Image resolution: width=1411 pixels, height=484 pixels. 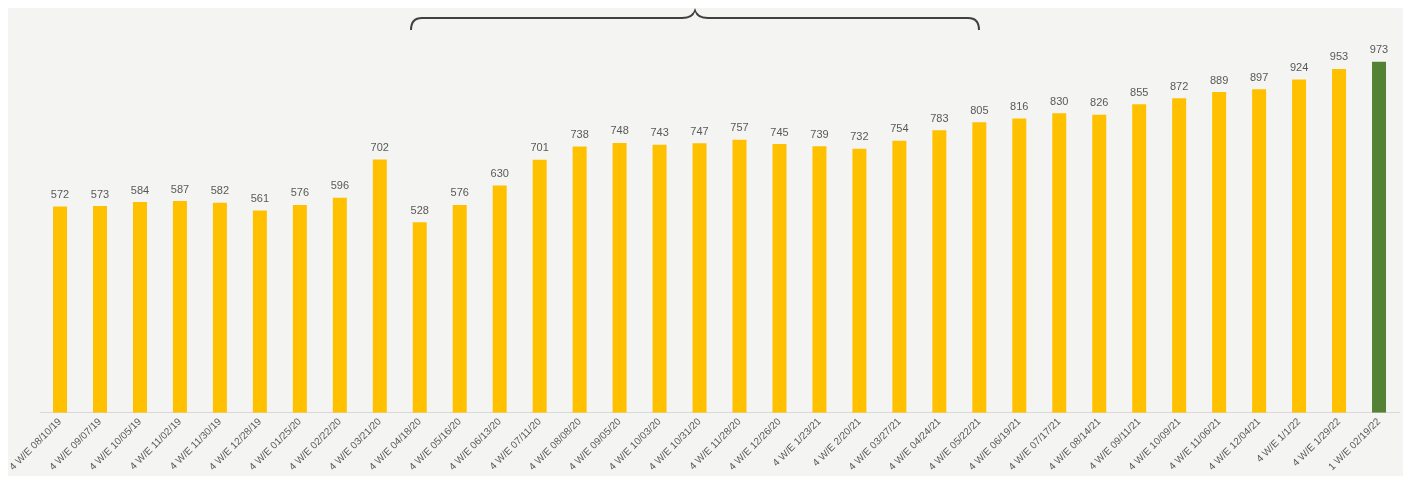 I want to click on data-label: 805, so click(x=979, y=109).